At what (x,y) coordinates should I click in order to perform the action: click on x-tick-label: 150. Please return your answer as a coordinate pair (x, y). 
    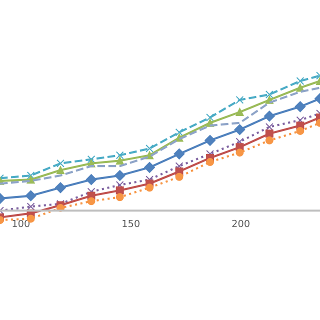
    Looking at the image, I should click on (131, 224).